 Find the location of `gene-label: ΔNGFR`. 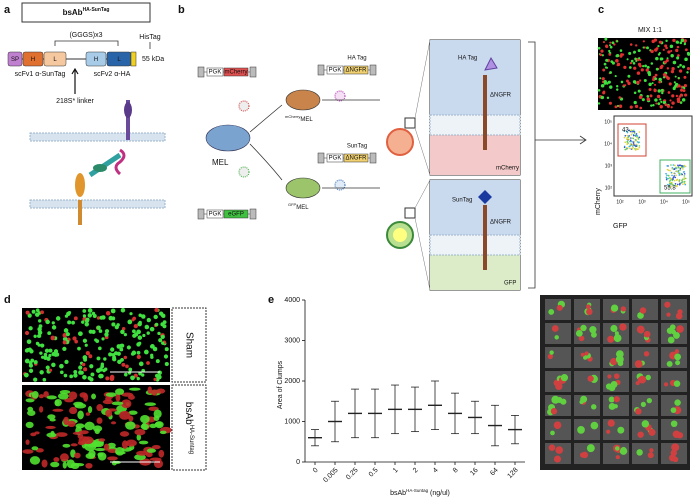

gene-label: ΔNGFR is located at coordinates (356, 159).